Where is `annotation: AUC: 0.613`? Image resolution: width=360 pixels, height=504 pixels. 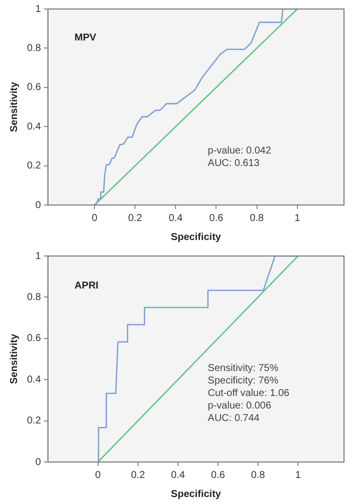
annotation: AUC: 0.613 is located at coordinates (234, 163).